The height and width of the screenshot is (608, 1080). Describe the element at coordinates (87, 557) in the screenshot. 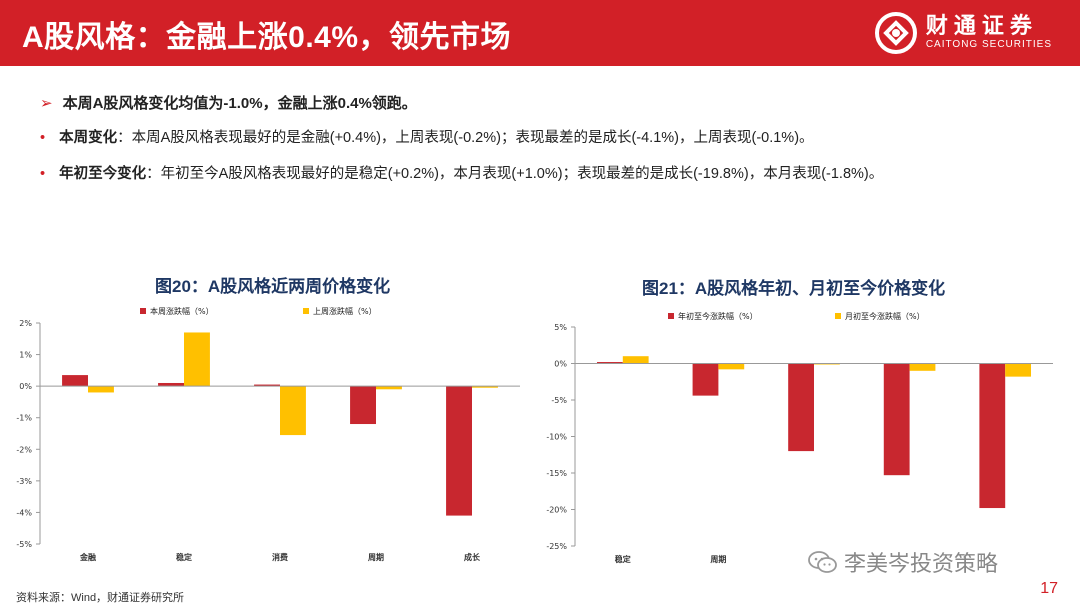

I see `x-category-label: 金融` at that location.